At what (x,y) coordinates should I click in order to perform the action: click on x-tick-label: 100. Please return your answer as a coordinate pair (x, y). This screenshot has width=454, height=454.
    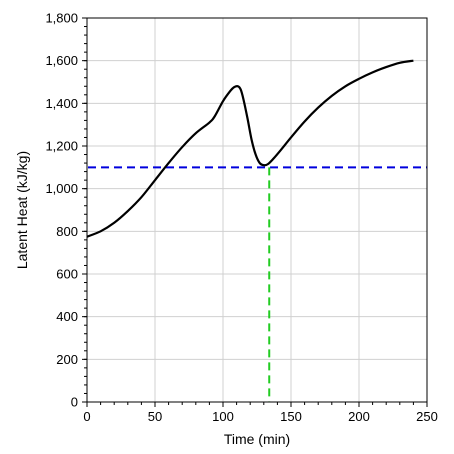
    Looking at the image, I should click on (223, 416).